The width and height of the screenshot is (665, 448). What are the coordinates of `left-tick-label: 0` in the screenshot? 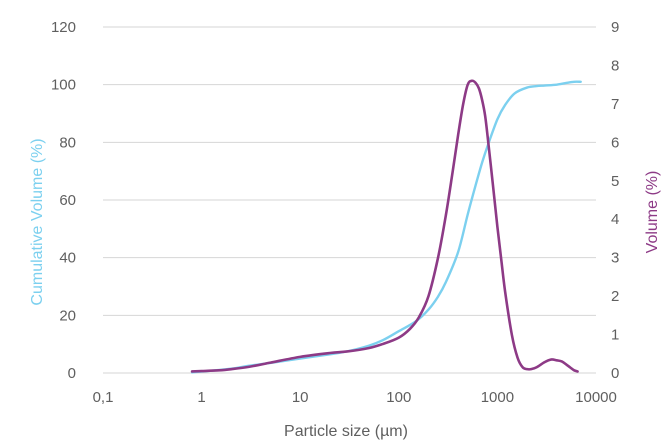 It's located at (72, 373).